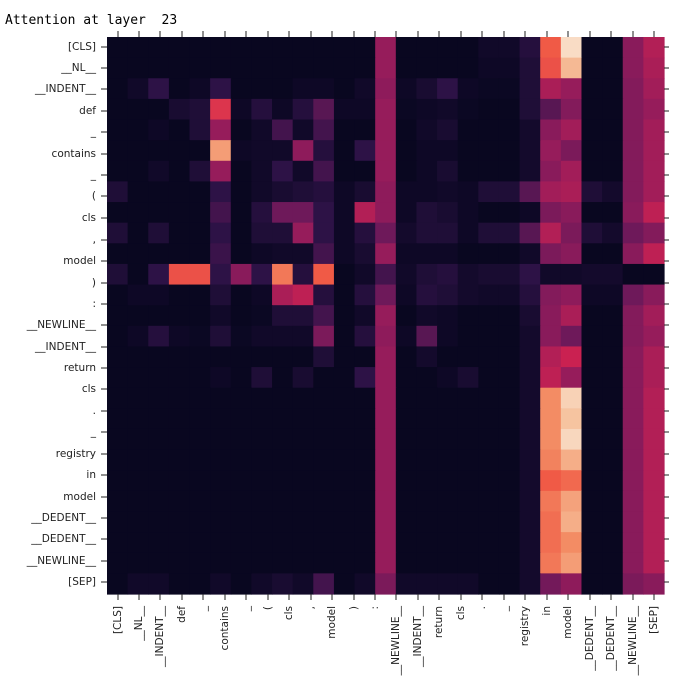  What do you see at coordinates (79, 497) in the screenshot?
I see `y-tick-label: model` at bounding box center [79, 497].